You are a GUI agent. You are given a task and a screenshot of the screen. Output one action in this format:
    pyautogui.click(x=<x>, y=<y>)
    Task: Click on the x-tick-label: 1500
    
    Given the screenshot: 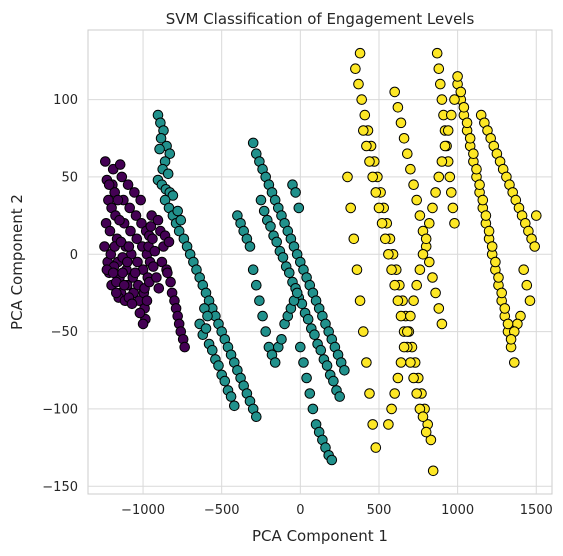 What is the action you would take?
    pyautogui.click(x=536, y=510)
    